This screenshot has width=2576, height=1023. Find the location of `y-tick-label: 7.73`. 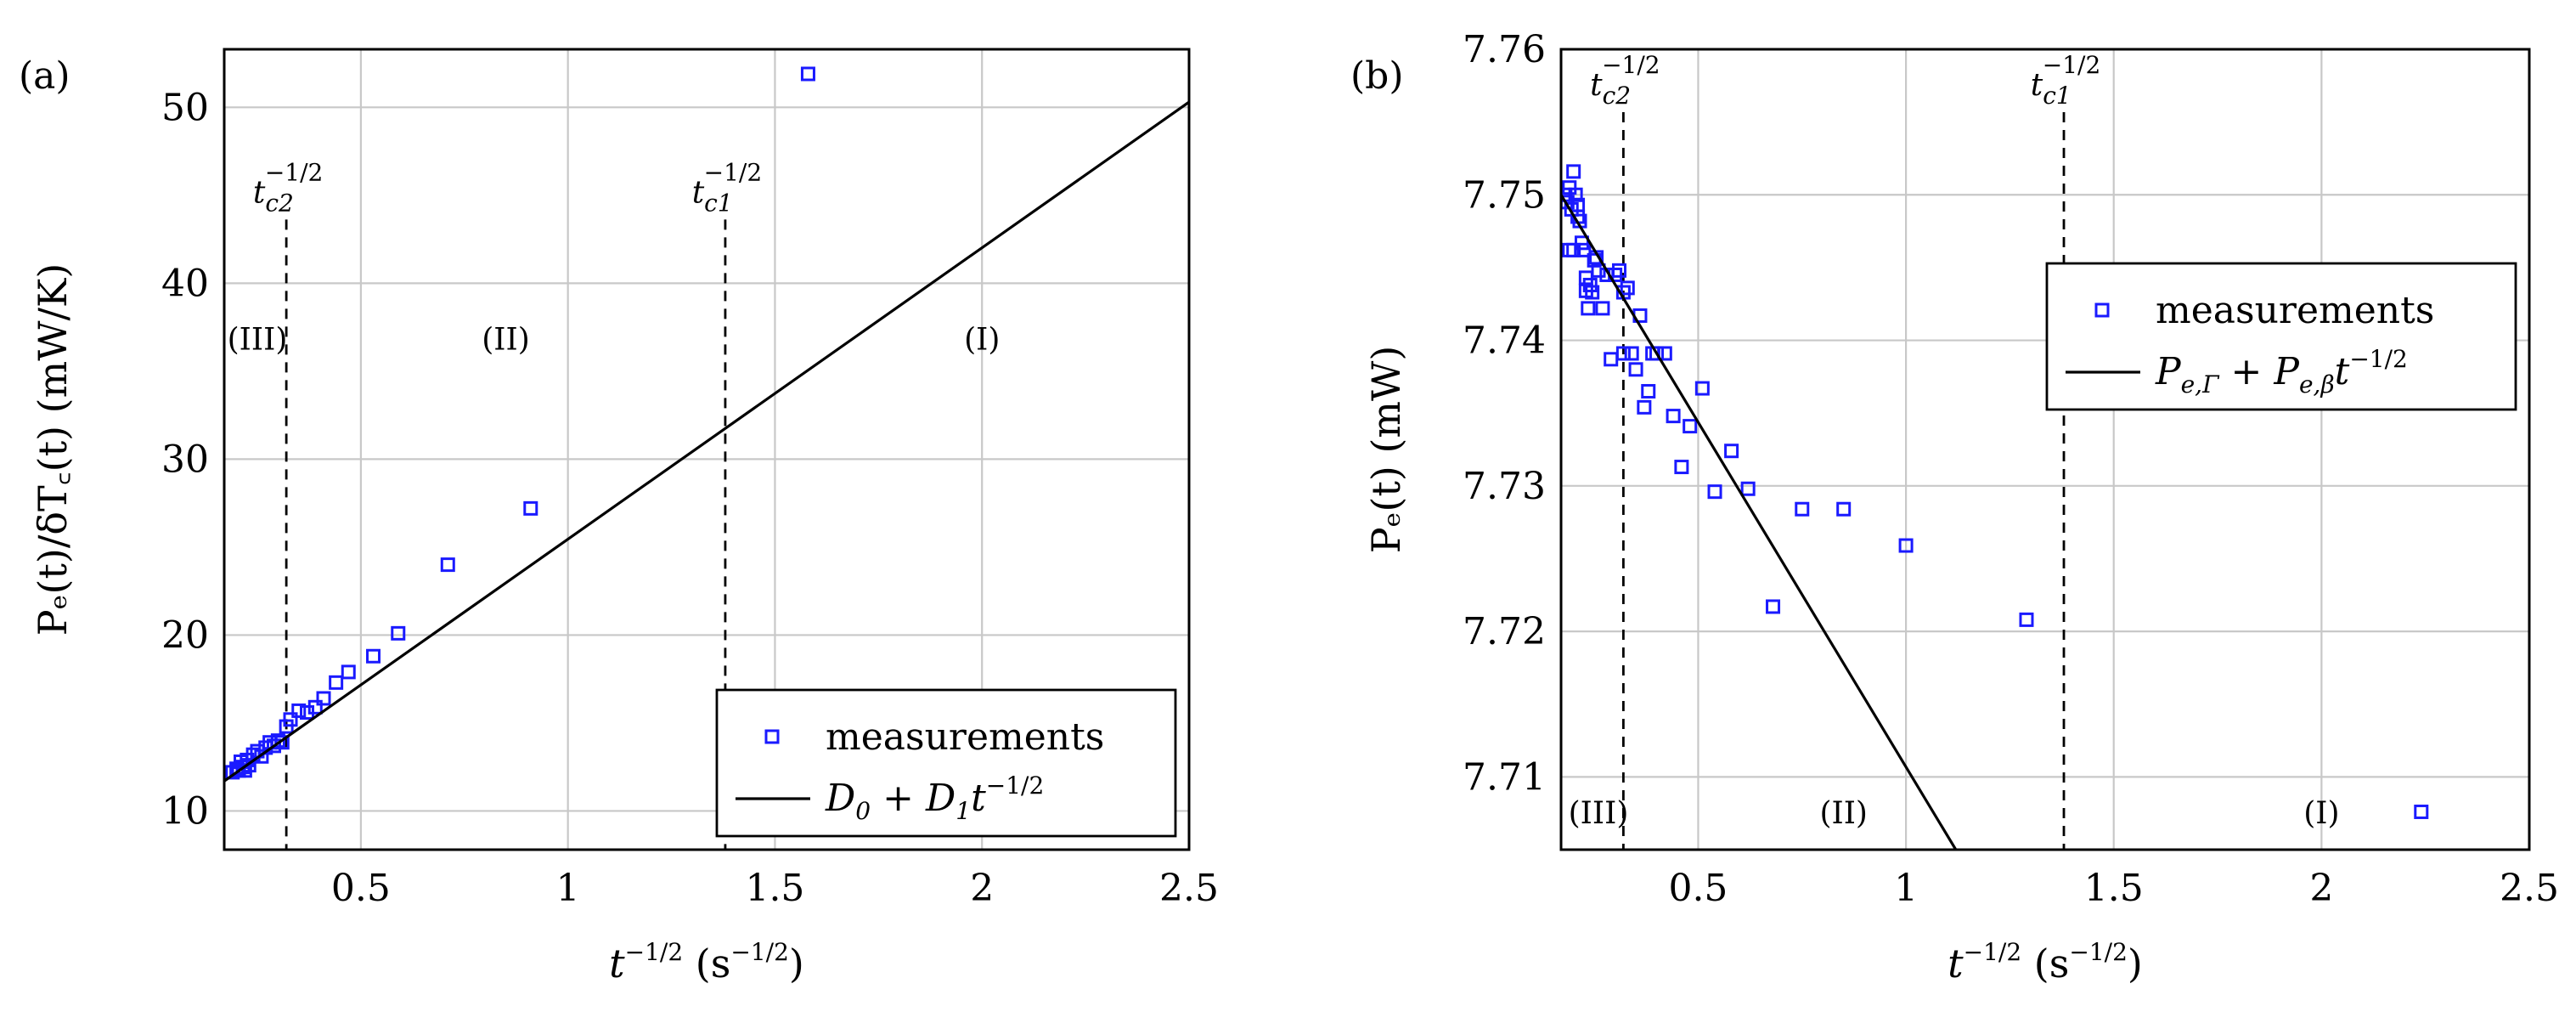

y-tick-label: 7.73 is located at coordinates (1504, 487).